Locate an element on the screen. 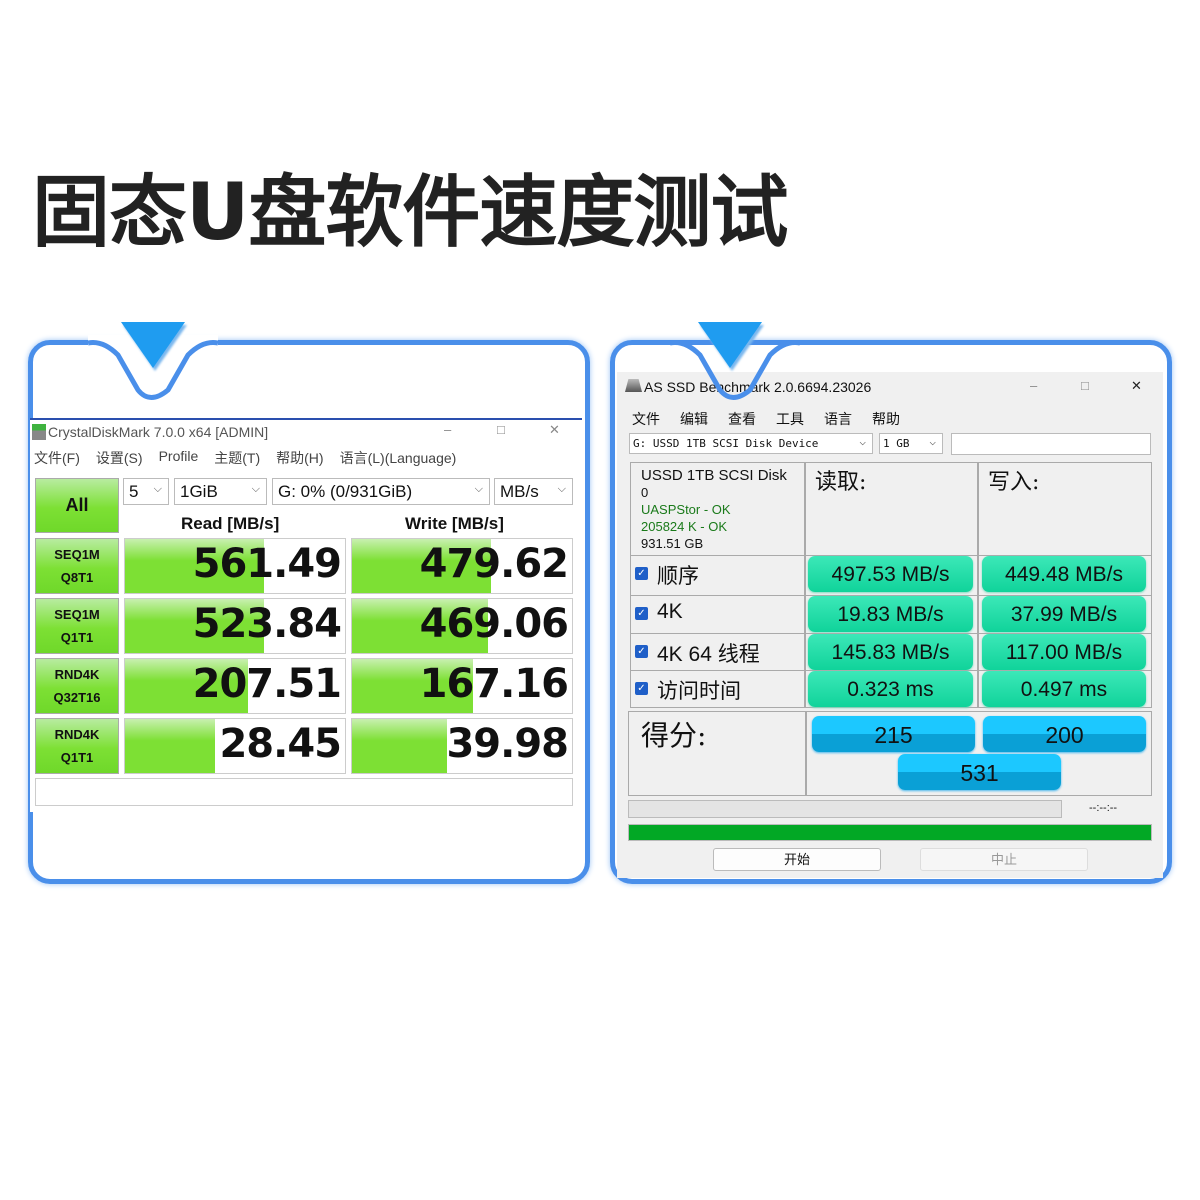 The width and height of the screenshot is (1200, 1200). menu-help: 帮助(H) is located at coordinates (300, 458).